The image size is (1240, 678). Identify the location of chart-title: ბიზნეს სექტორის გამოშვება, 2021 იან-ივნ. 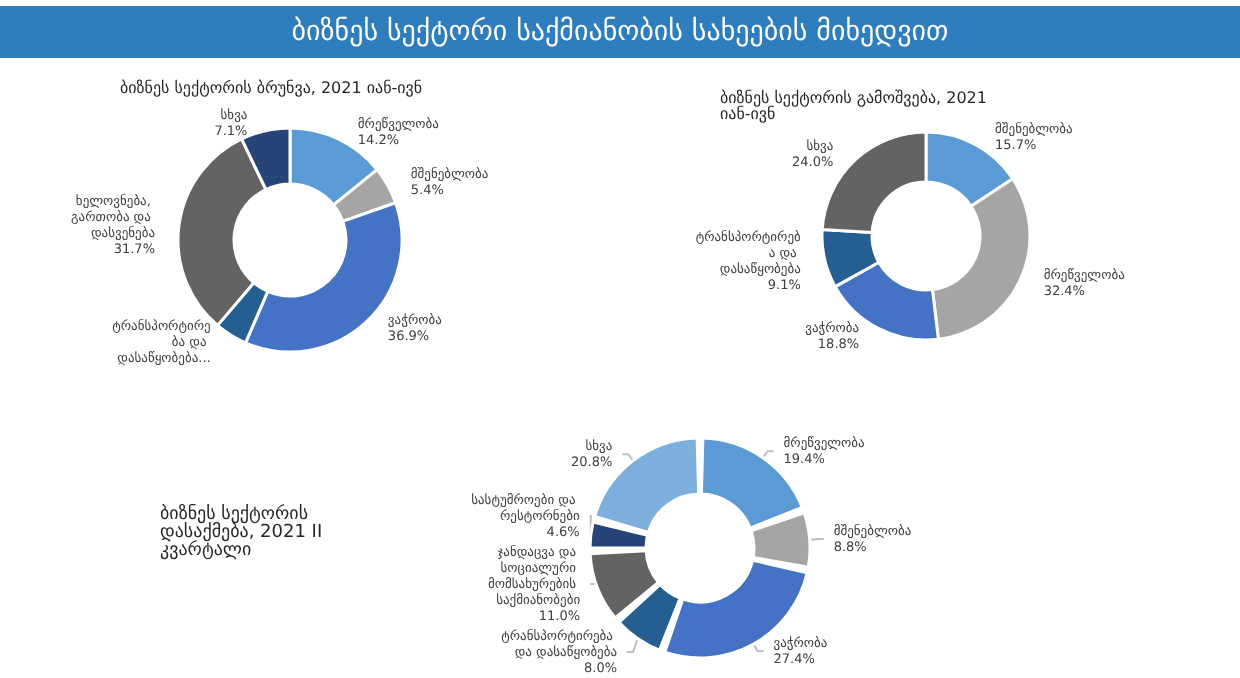
(856, 106).